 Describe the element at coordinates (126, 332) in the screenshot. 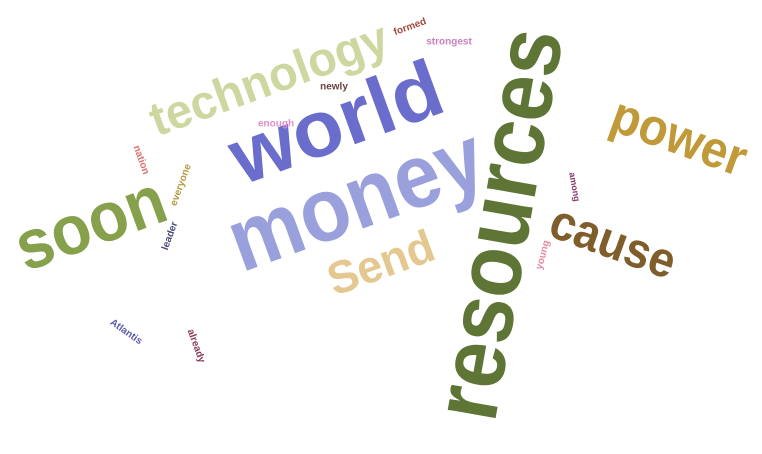

I see `word-atlantis: Atlantis` at that location.